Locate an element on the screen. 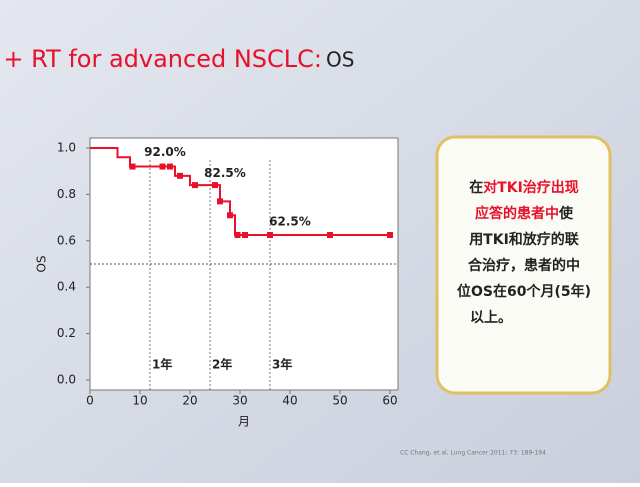 This screenshot has height=487, width=640. y-tick-label: 0.0 is located at coordinates (66, 380).